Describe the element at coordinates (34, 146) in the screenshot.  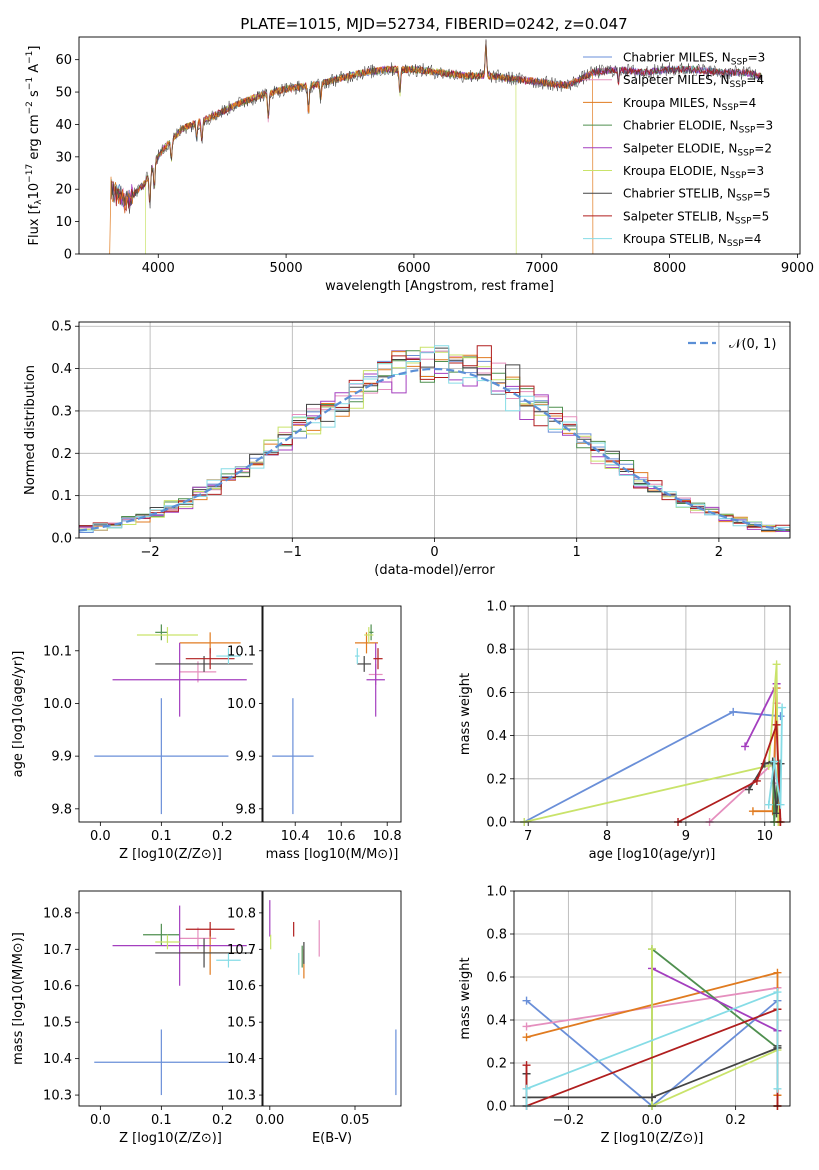
I see `spectrum-ylabel: Flux [fλ10−17 erg cm−2 s−1 A−1]` at that location.